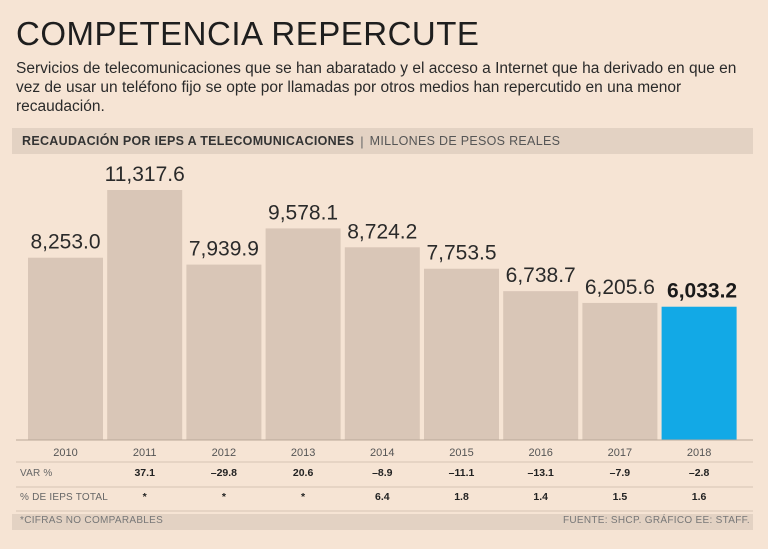  Describe the element at coordinates (541, 473) in the screenshot. I see `table-cell-1-2016: –13.1` at that location.